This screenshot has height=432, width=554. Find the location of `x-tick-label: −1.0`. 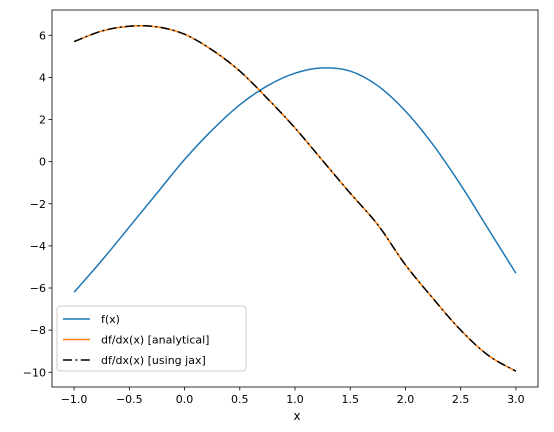

x-tick-label: −1.0 is located at coordinates (74, 399).